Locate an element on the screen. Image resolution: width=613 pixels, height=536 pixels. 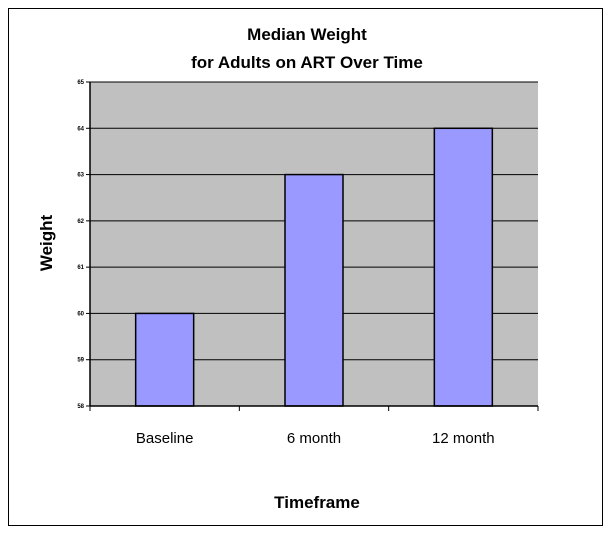
y-tick-label: 65 is located at coordinates (80, 83).